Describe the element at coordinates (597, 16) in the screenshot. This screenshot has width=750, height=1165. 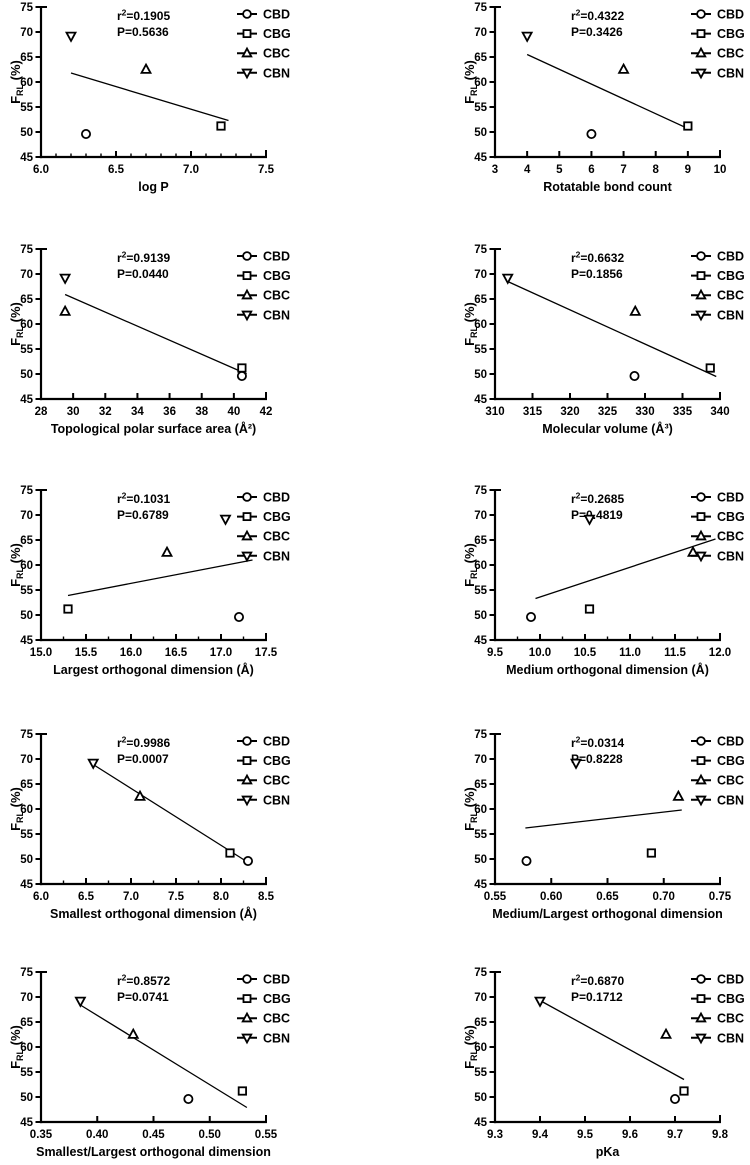
I see `r-squared-annotation: r2=0.4322` at that location.